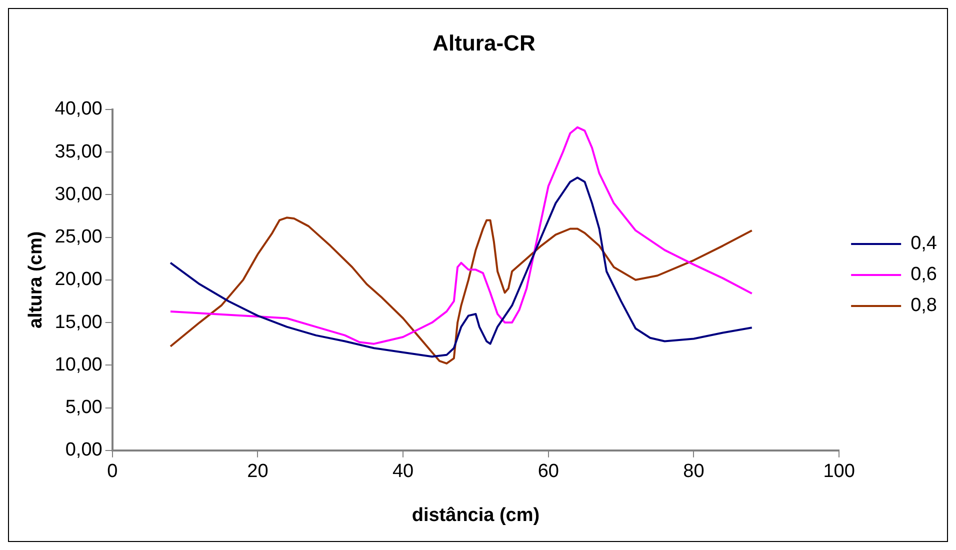  I want to click on x-tick-label: 0, so click(112, 471).